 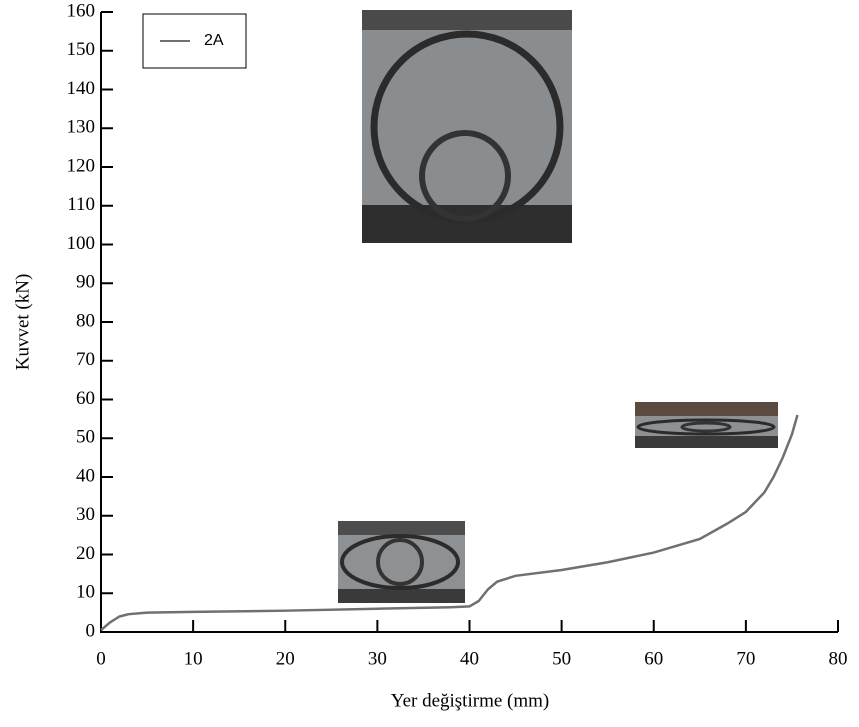 What do you see at coordinates (285, 658) in the screenshot?
I see `x-tick-label: 20` at bounding box center [285, 658].